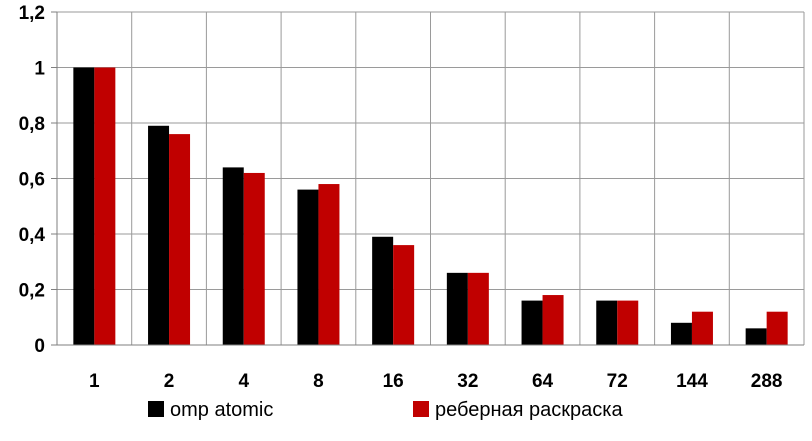 The width and height of the screenshot is (812, 441). Describe the element at coordinates (529, 410) in the screenshot. I see `legend-label-edge-coloring: реберная раскраска` at that location.